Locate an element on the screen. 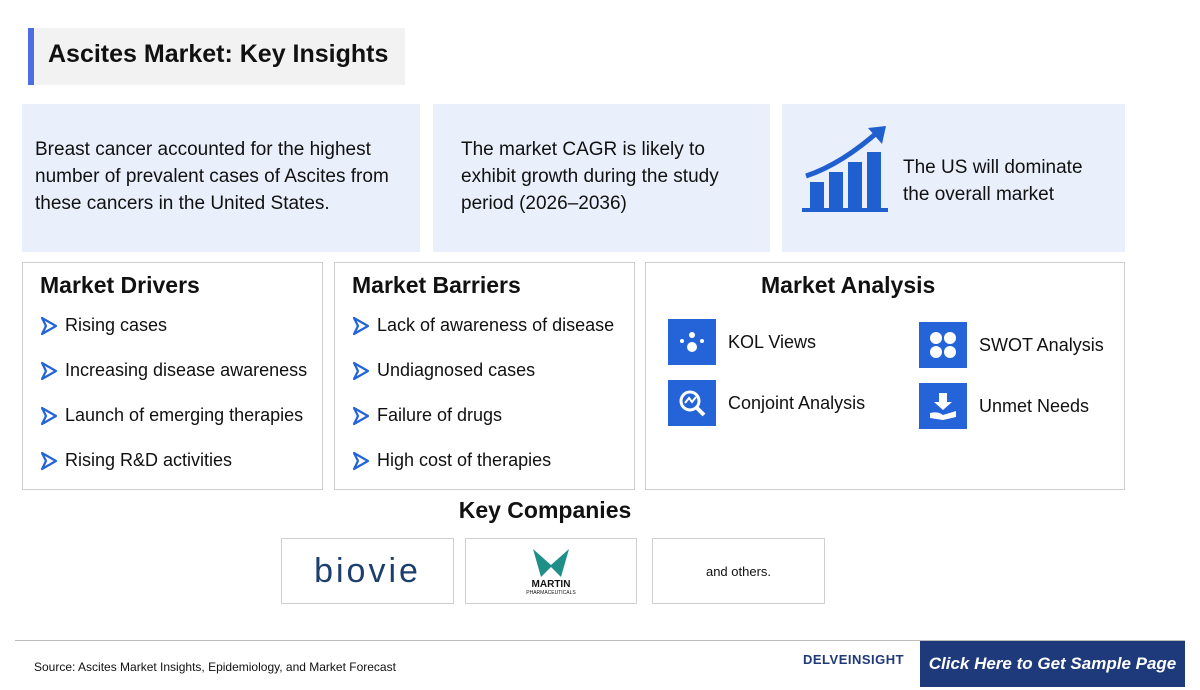 This screenshot has width=1200, height=690. list-item: Failure of drugs is located at coordinates (426, 415).